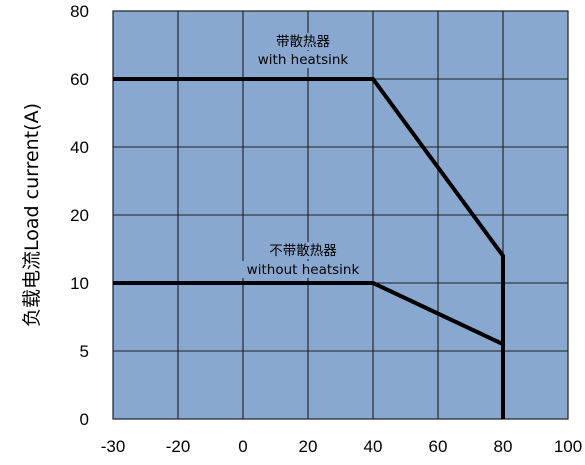 The height and width of the screenshot is (465, 585). What do you see at coordinates (503, 446) in the screenshot?
I see `x-tick-label: 80` at bounding box center [503, 446].